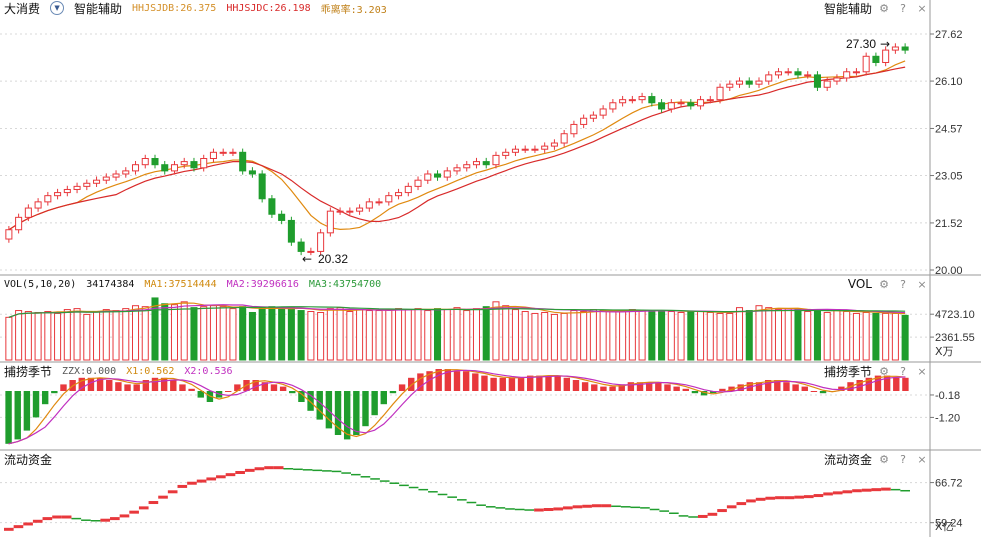 The width and height of the screenshot is (981, 537). What do you see at coordinates (28, 459) in the screenshot?
I see `flow-title: 流动资金` at bounding box center [28, 459].